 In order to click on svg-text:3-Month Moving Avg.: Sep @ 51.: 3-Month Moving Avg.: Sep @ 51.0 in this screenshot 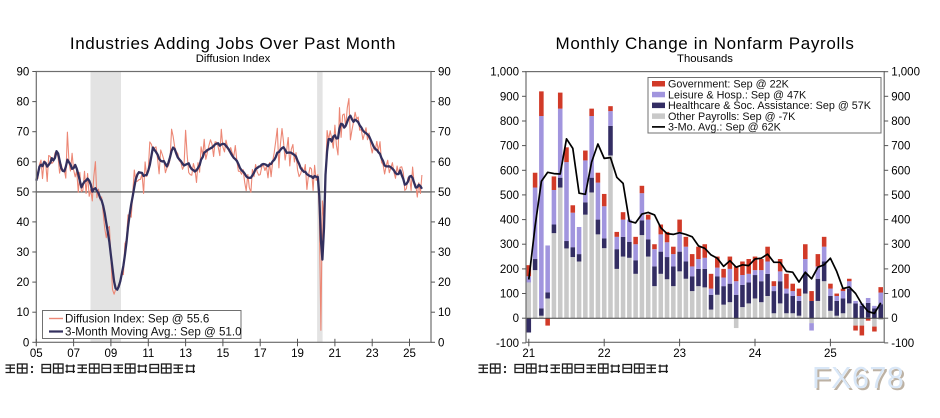, I will do `click(153, 332)`.